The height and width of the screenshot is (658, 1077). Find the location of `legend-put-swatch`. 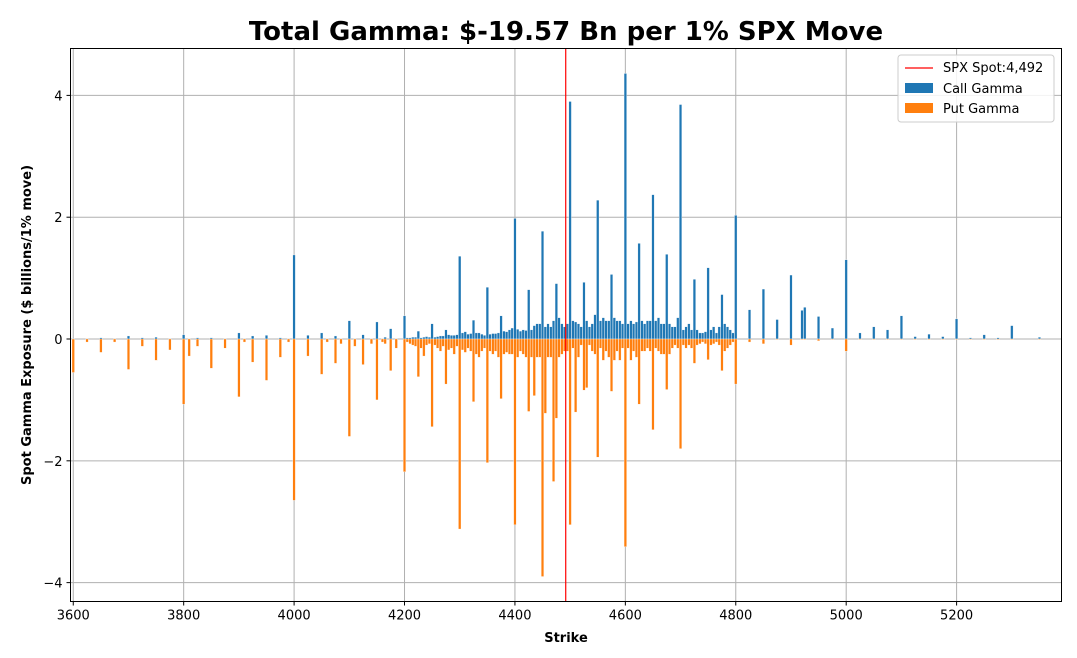

legend-put-swatch is located at coordinates (919, 108).